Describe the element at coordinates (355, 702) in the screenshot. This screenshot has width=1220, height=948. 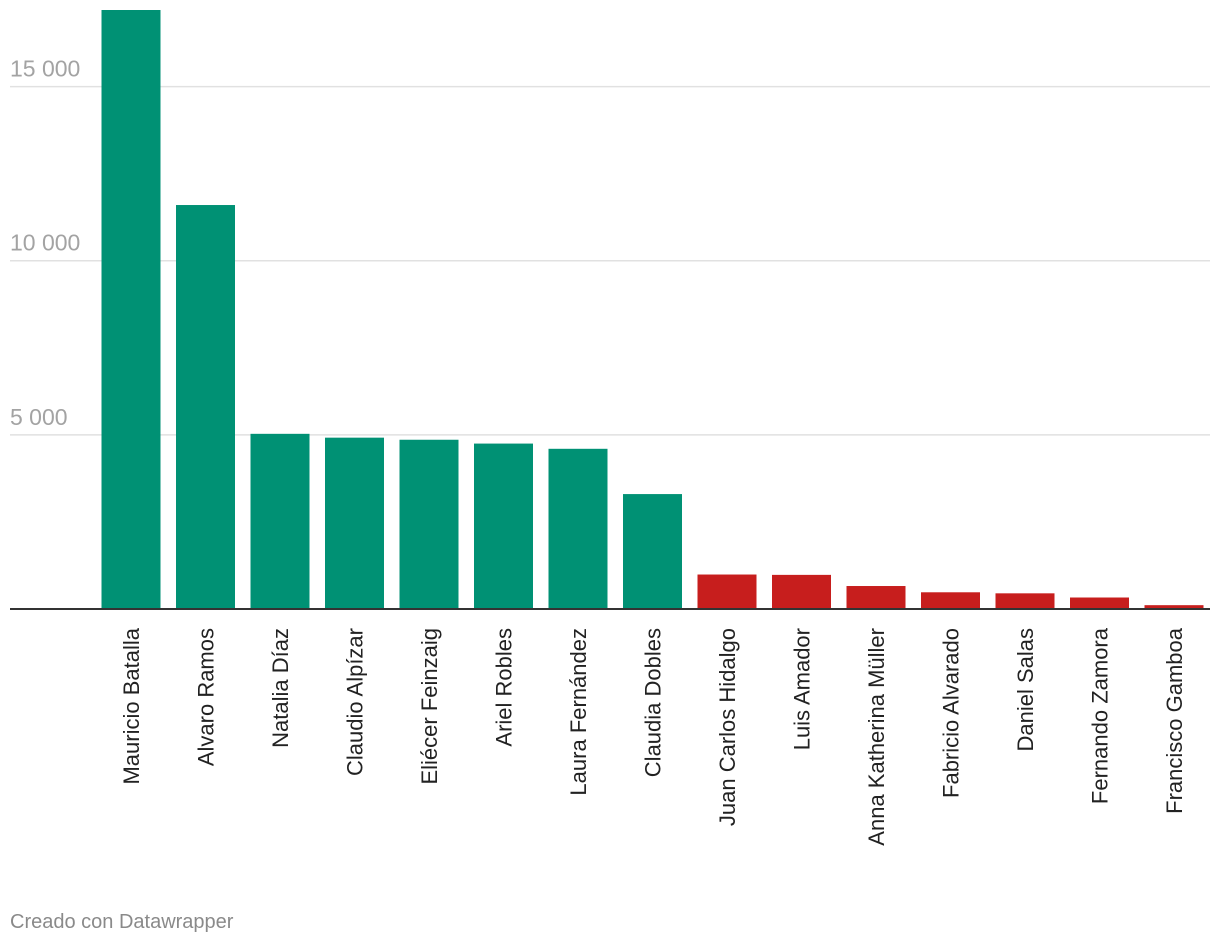
I see `x-category-label: Claudio Alpízar` at that location.